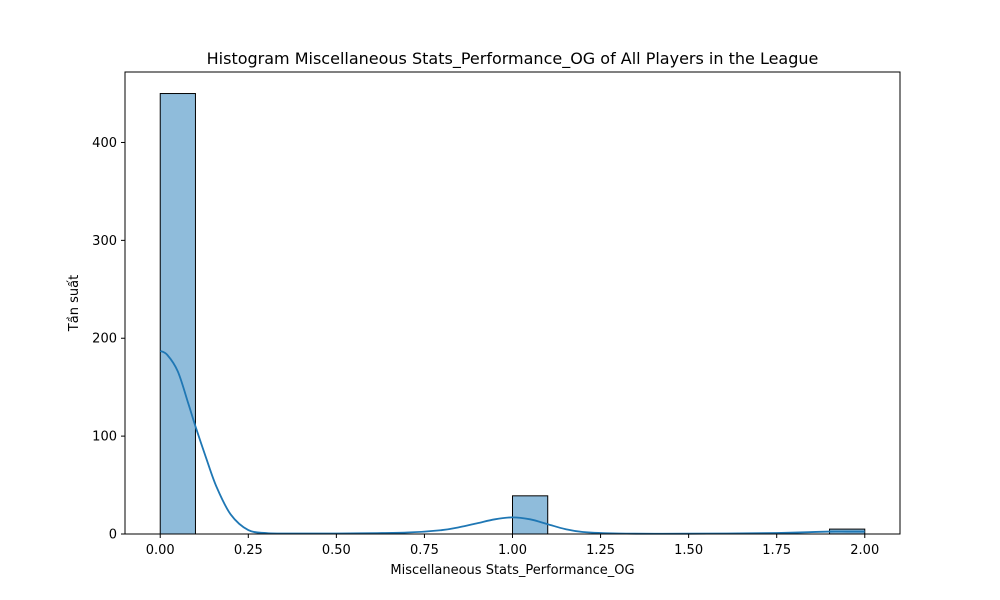 The image size is (1000, 600). What do you see at coordinates (512, 550) in the screenshot?
I see `x-tick-label: 1.00` at bounding box center [512, 550].